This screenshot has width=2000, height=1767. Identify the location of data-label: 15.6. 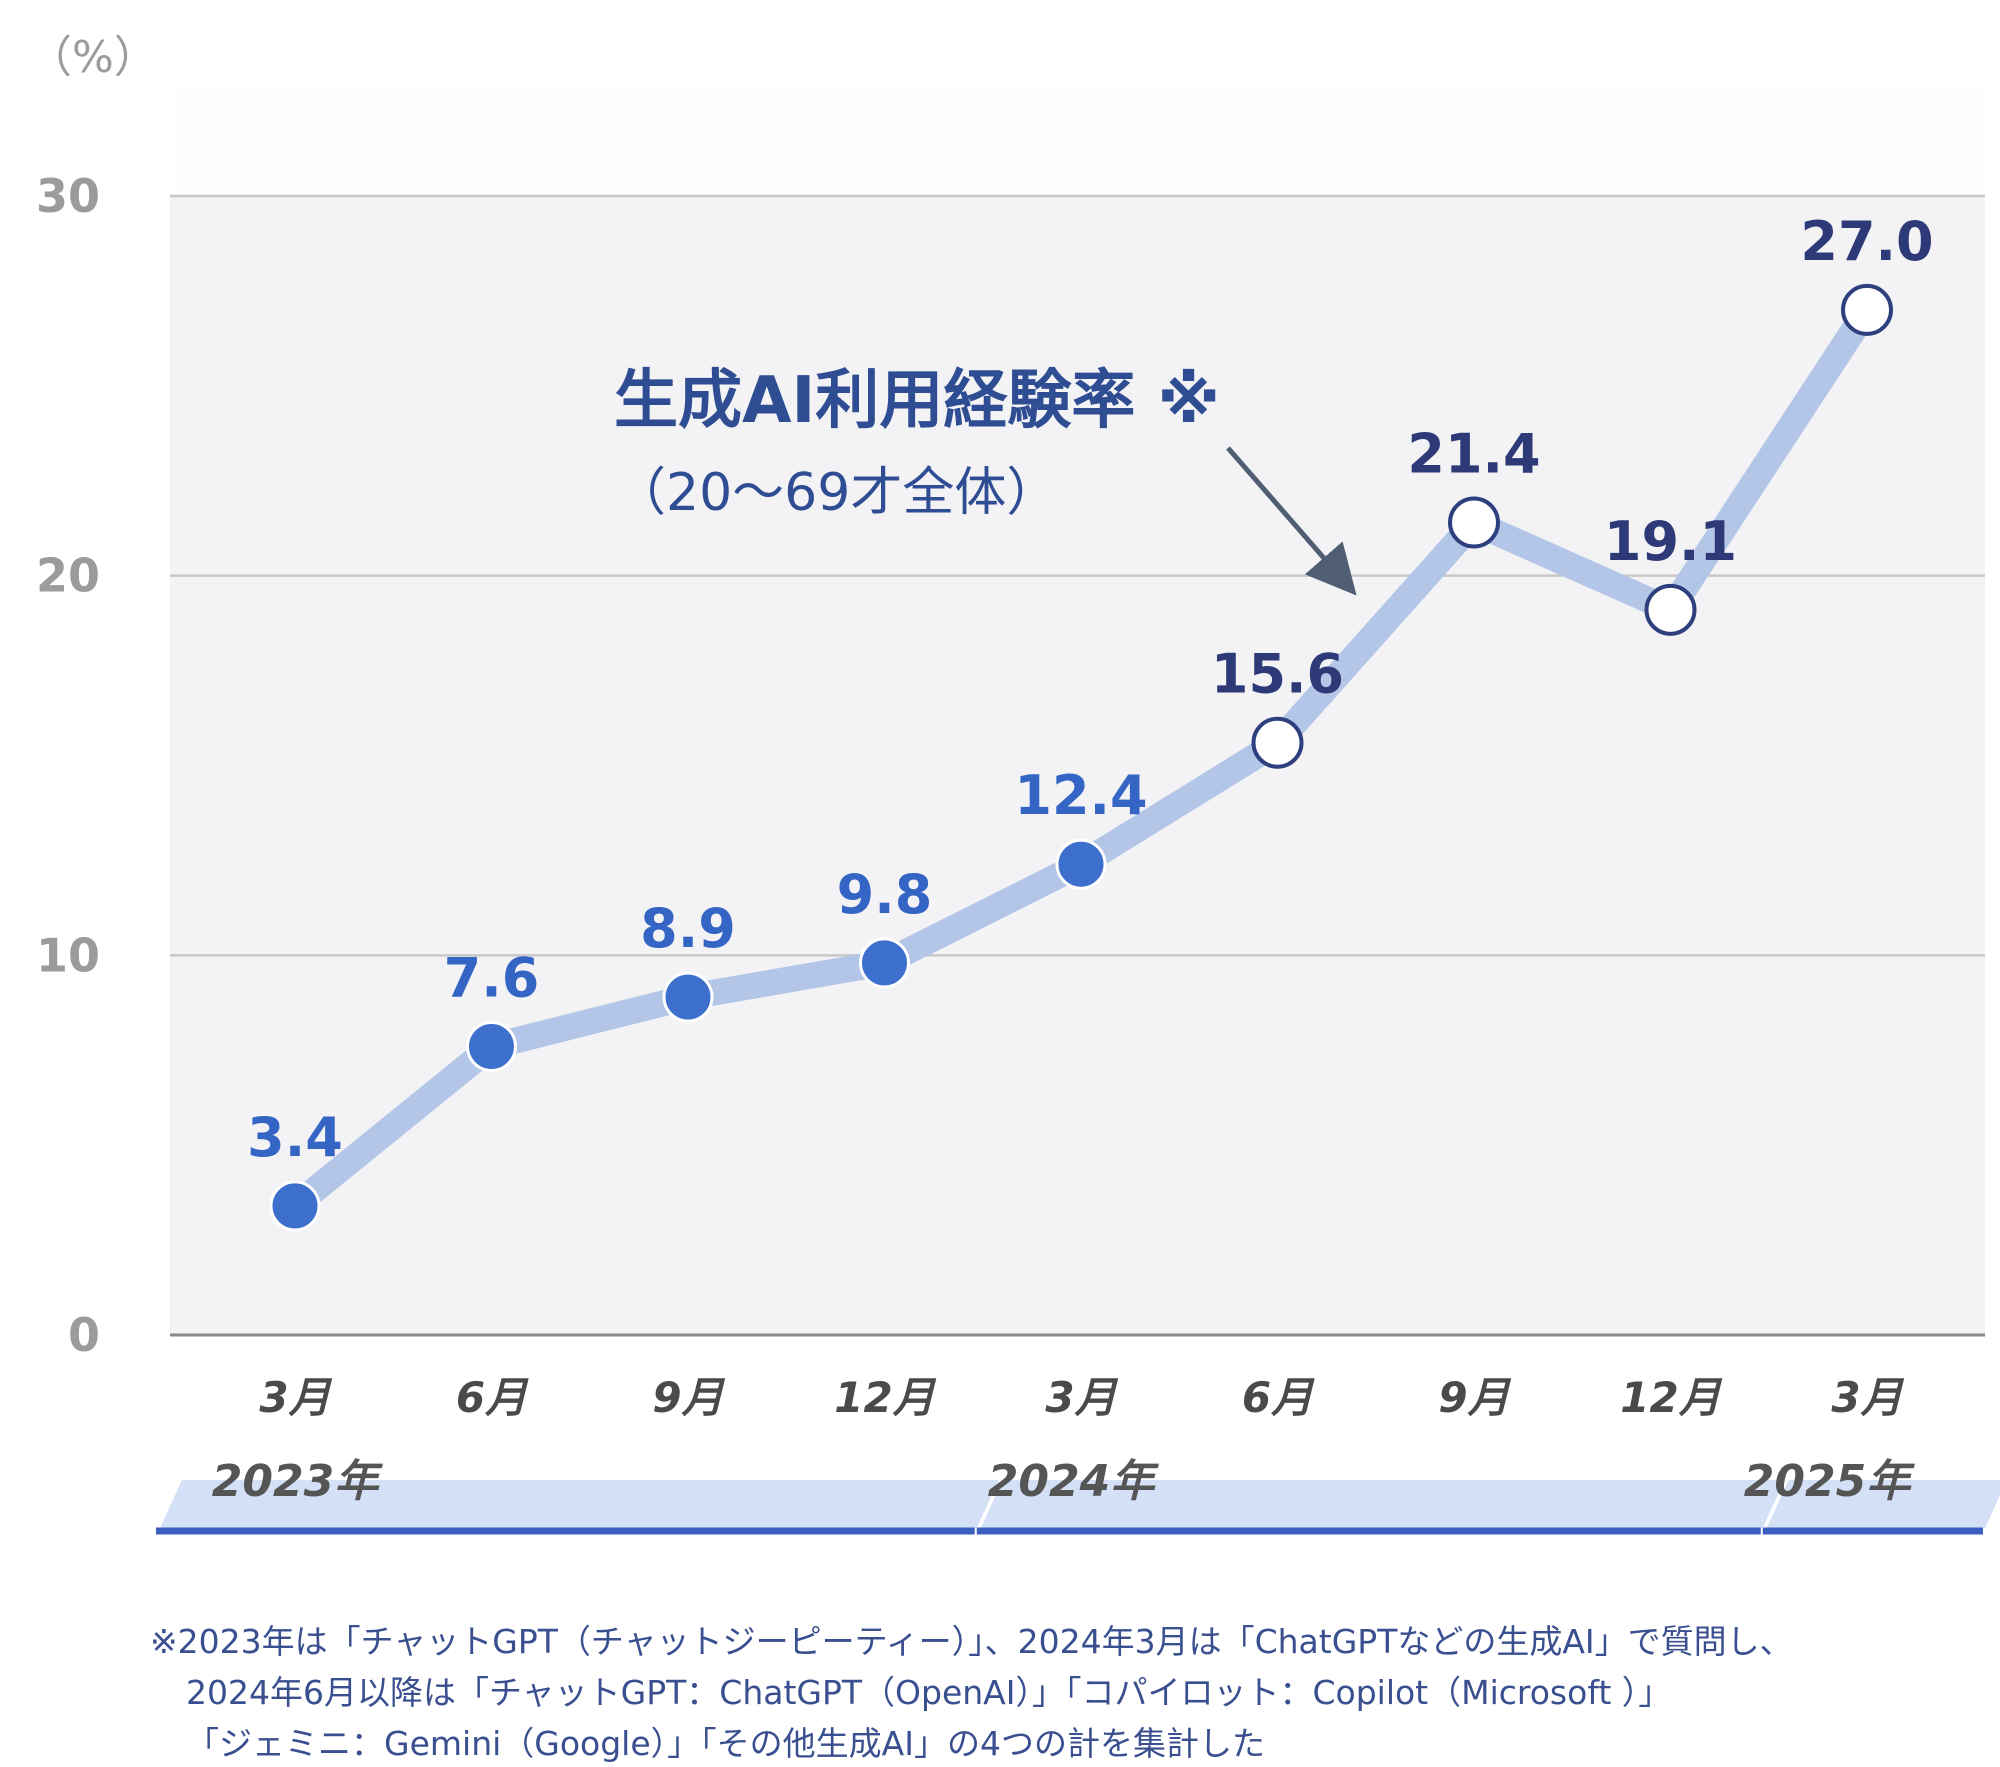
(1277, 674).